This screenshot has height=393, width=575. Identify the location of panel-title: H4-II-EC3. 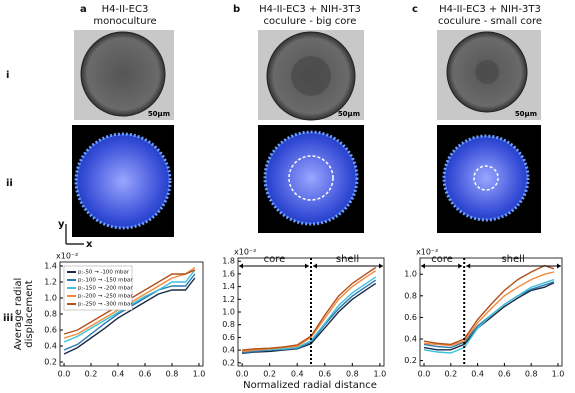
(125, 9).